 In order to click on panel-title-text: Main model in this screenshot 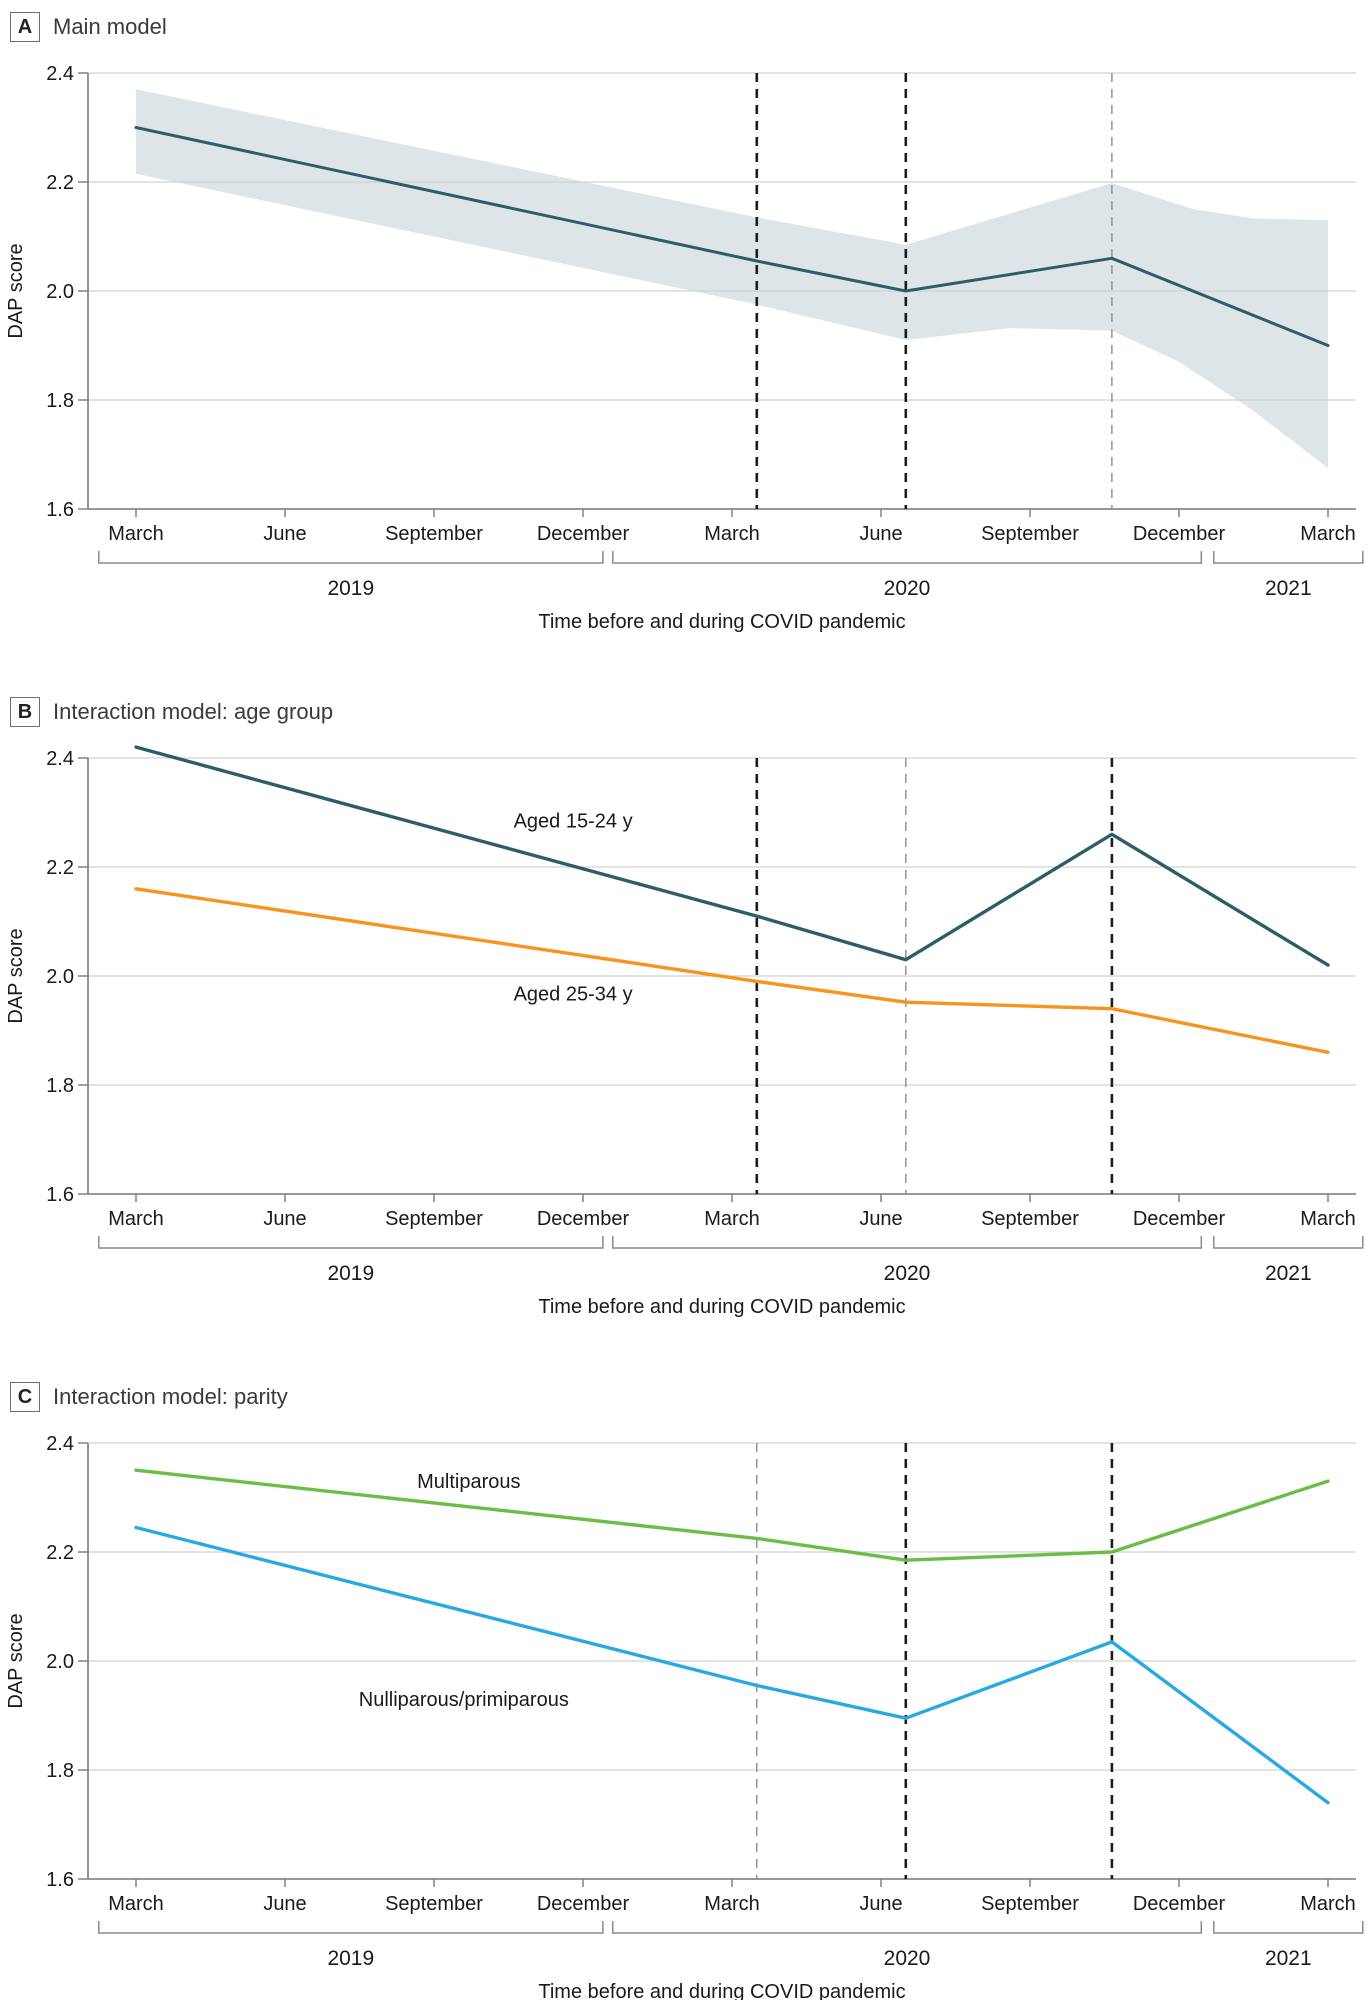, I will do `click(110, 26)`.